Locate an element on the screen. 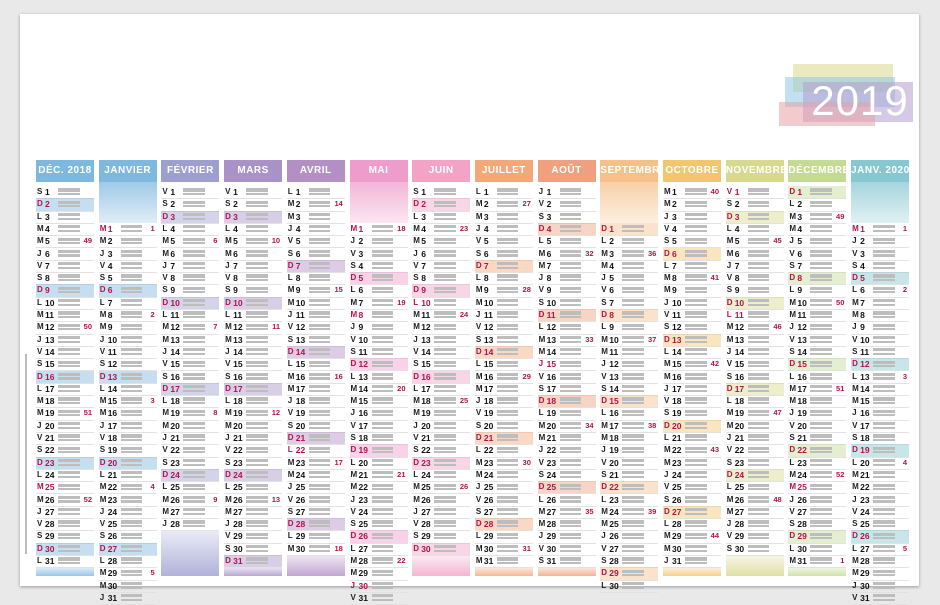 The height and width of the screenshot is (605, 940). day-row: M 15 3 is located at coordinates (127, 402).